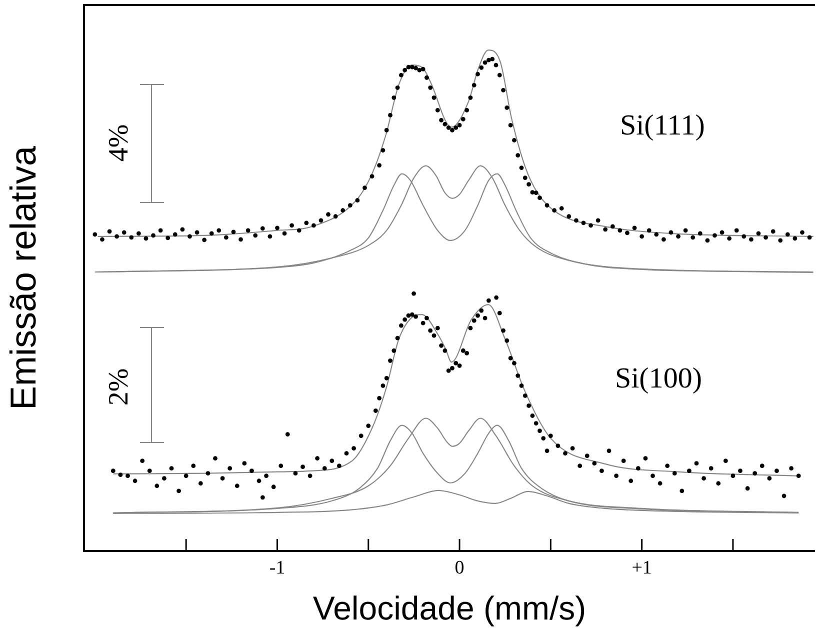 The height and width of the screenshot is (630, 819). I want to click on y-axis-title: Emissão relativa, so click(23, 277).